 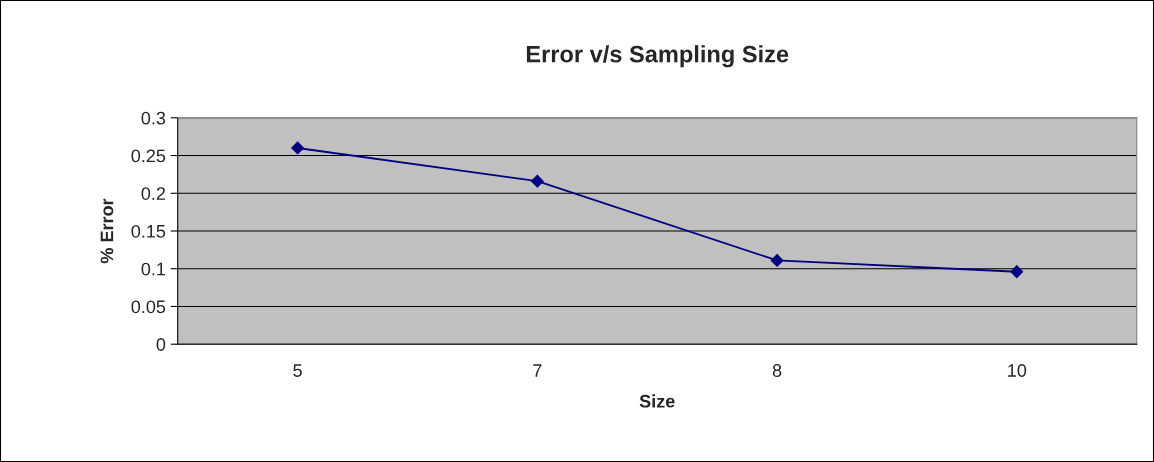 I want to click on y-tick-label: 0, so click(x=161, y=344).